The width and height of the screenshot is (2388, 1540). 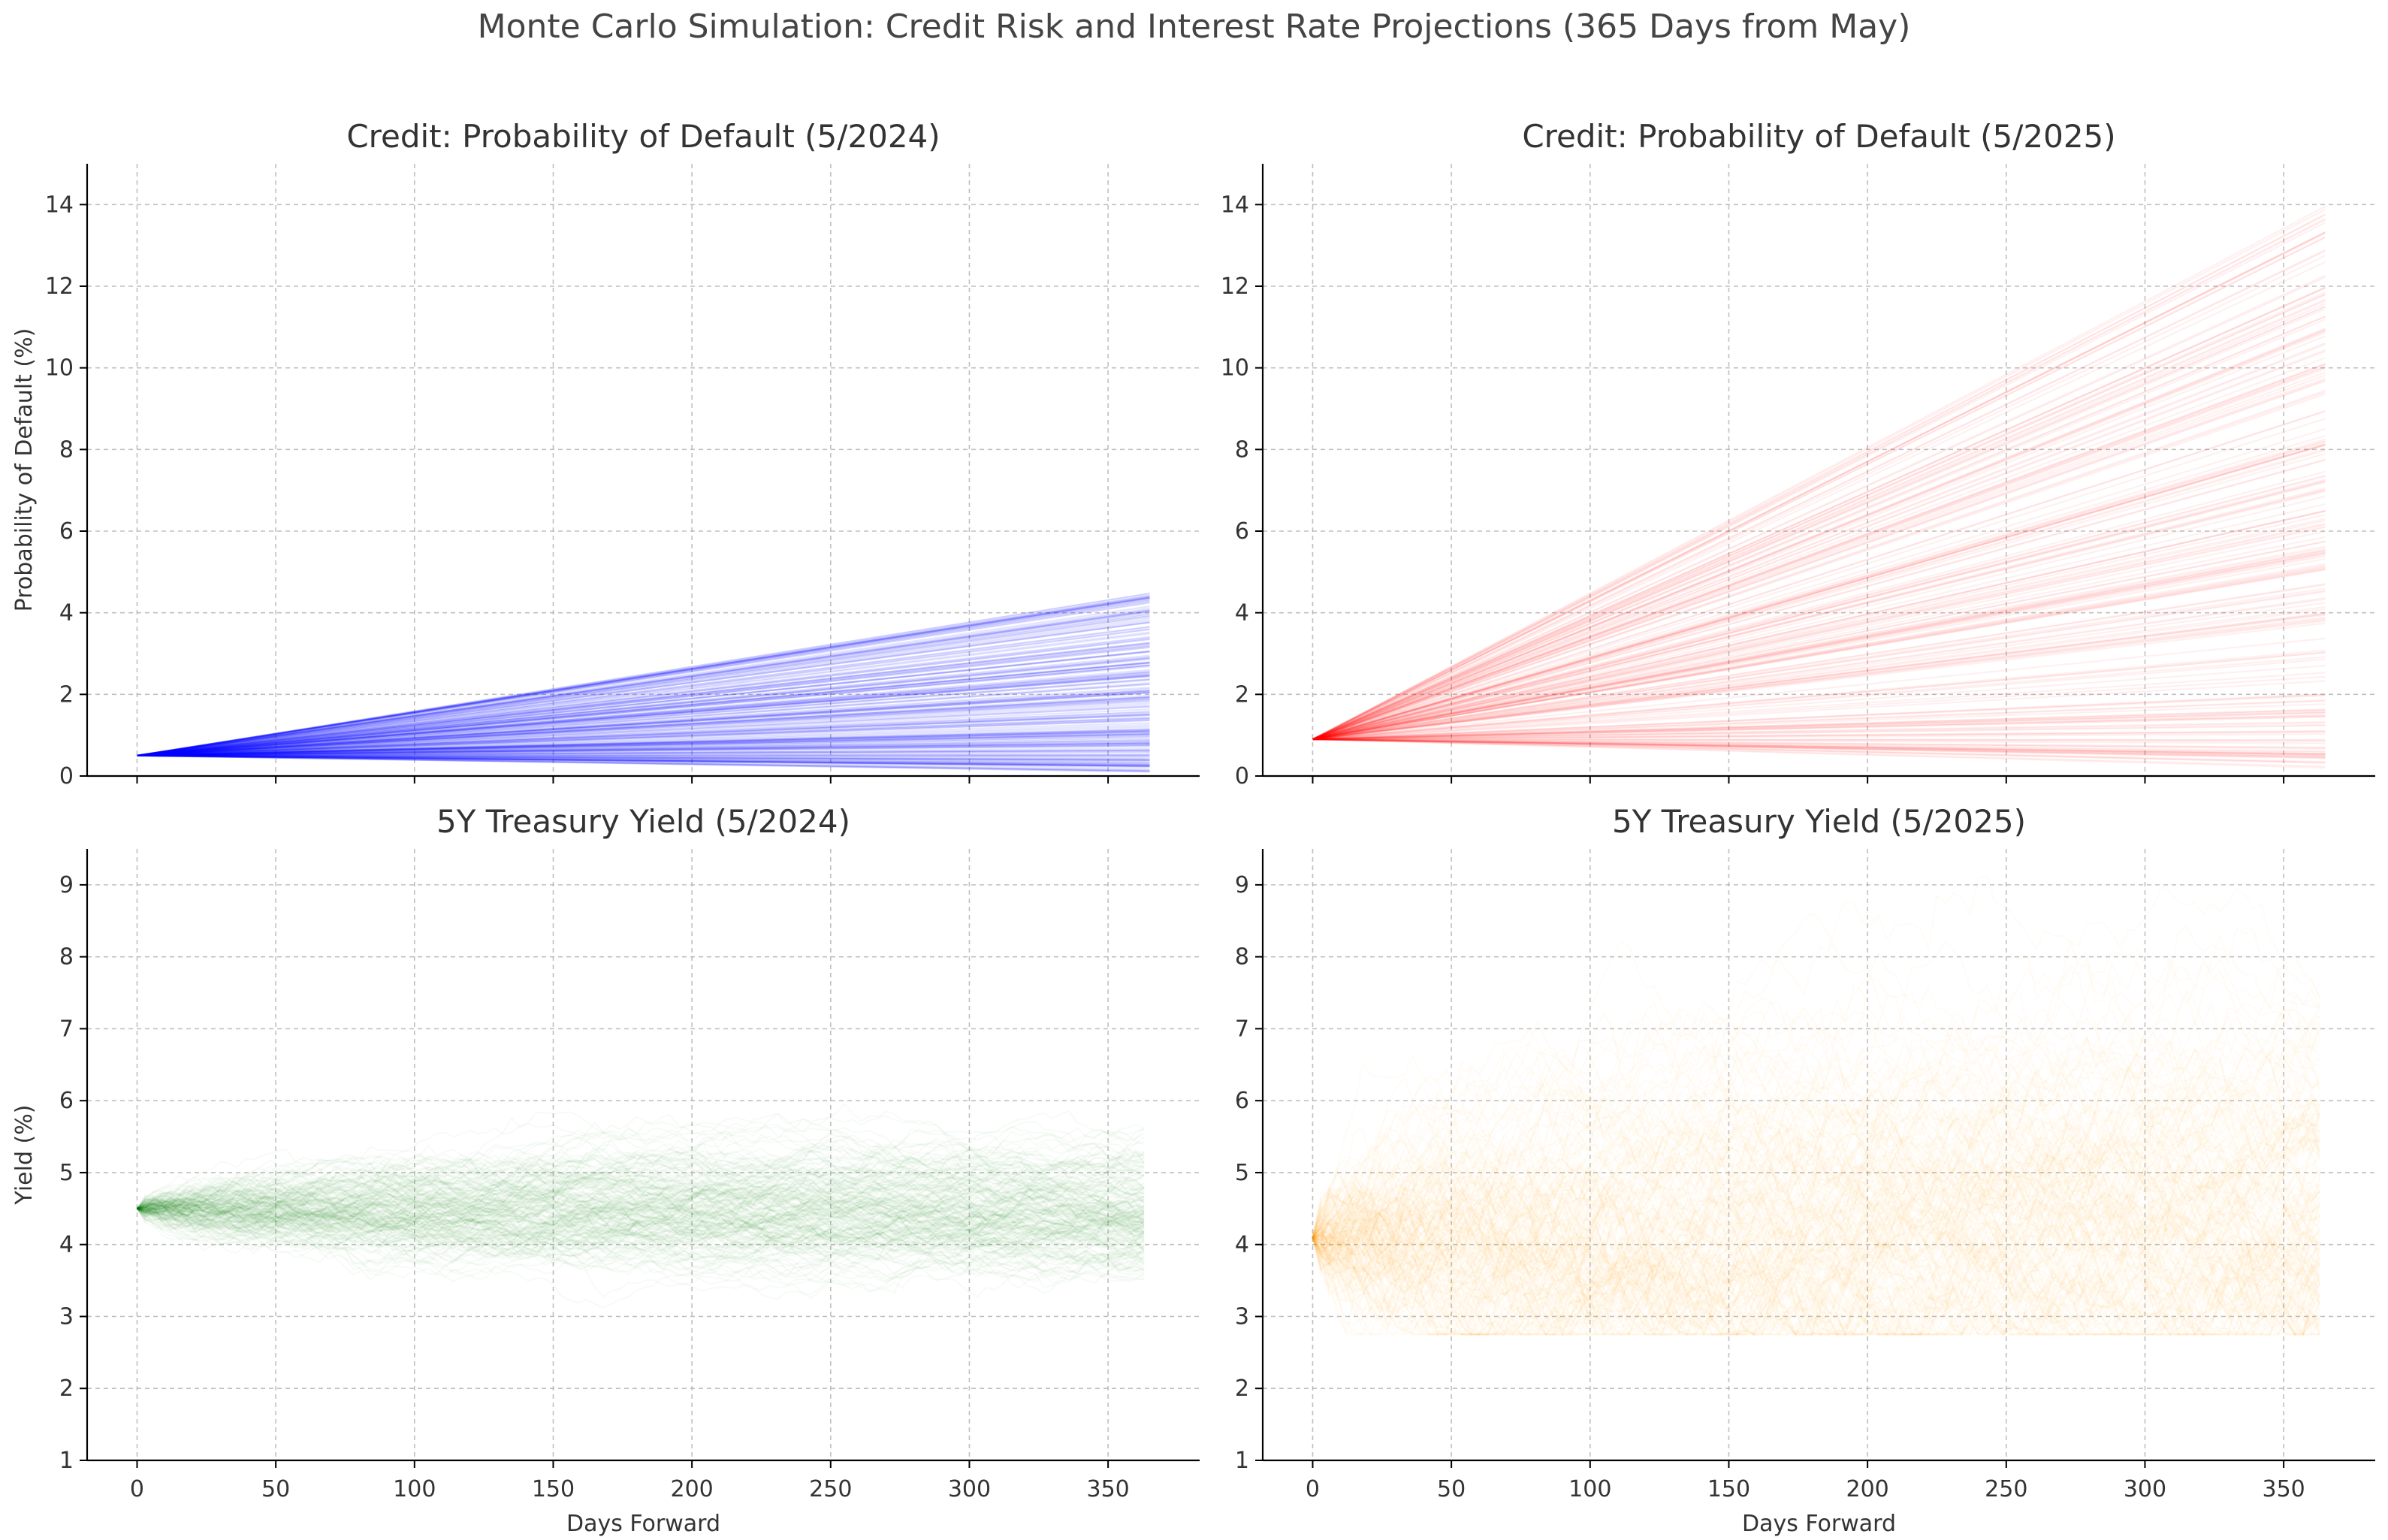 What do you see at coordinates (66, 885) in the screenshot?
I see `y-tick-label: 9` at bounding box center [66, 885].